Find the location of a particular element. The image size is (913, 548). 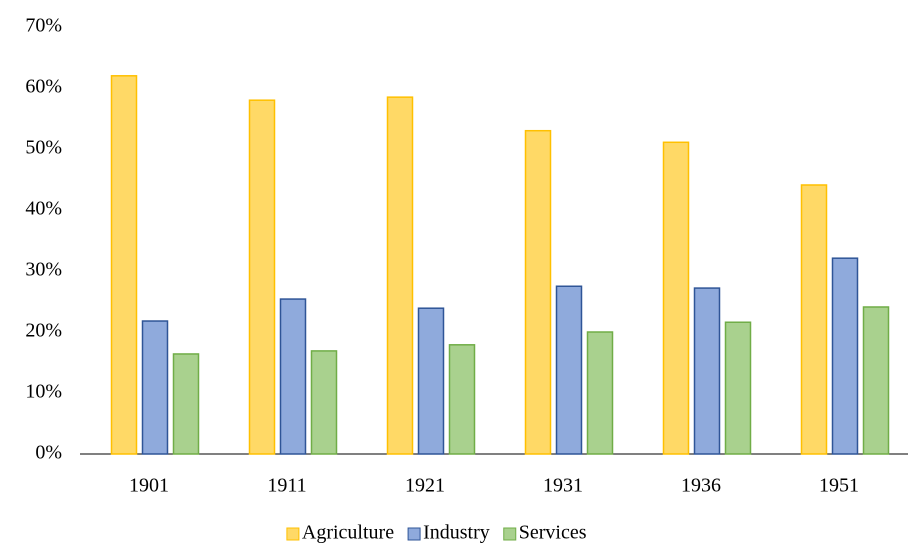

y-tick-label: 60% is located at coordinates (43, 87).